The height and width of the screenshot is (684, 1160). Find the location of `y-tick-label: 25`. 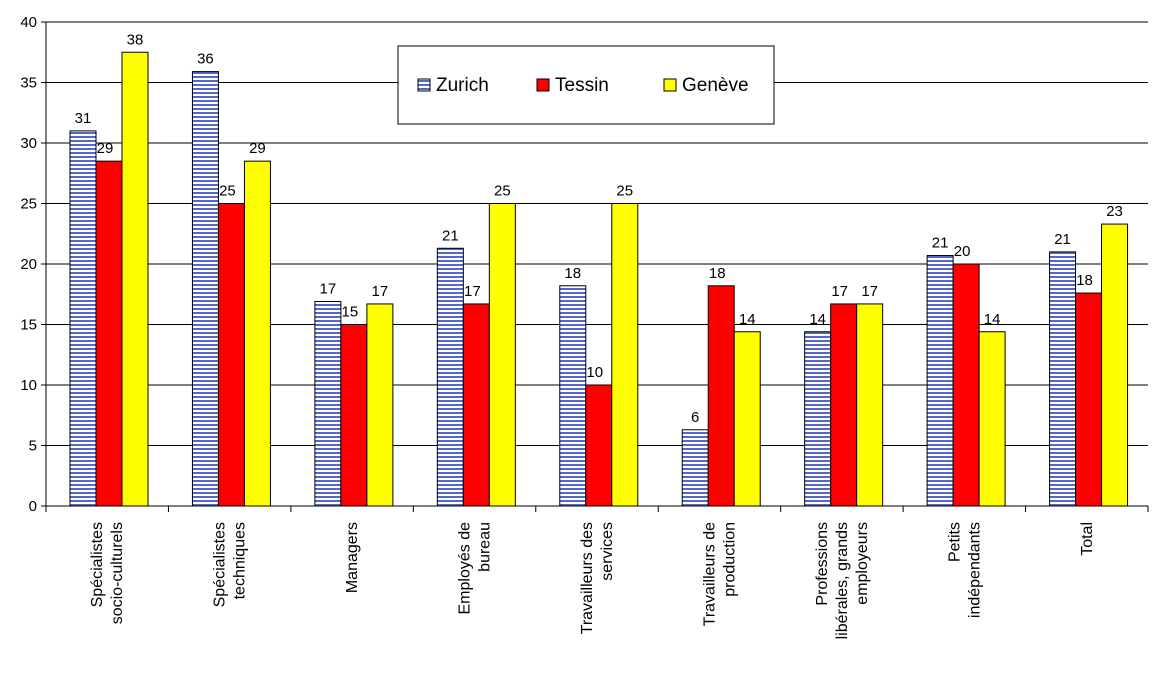

y-tick-label: 25 is located at coordinates (28, 204).